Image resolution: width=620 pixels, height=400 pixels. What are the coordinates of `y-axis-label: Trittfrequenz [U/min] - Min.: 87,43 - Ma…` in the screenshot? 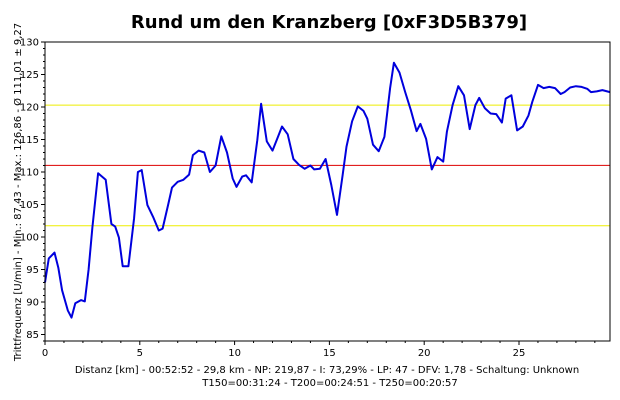 It's located at (18, 192).